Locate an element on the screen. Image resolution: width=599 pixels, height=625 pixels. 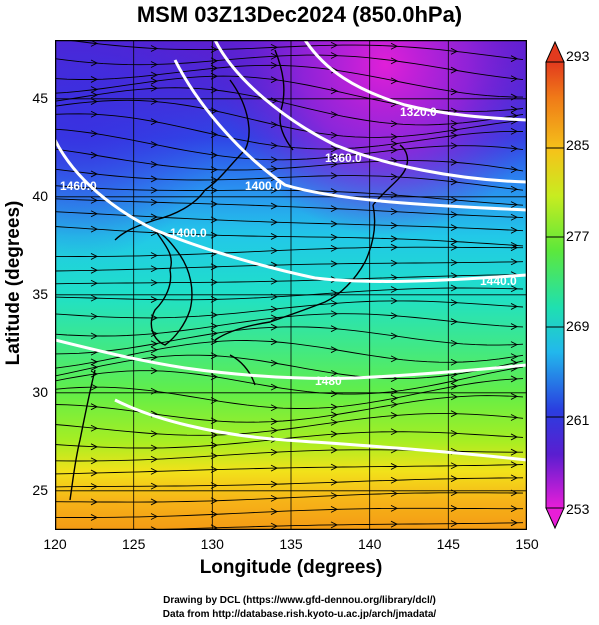
y-tick-label: 40 is located at coordinates (40, 195).